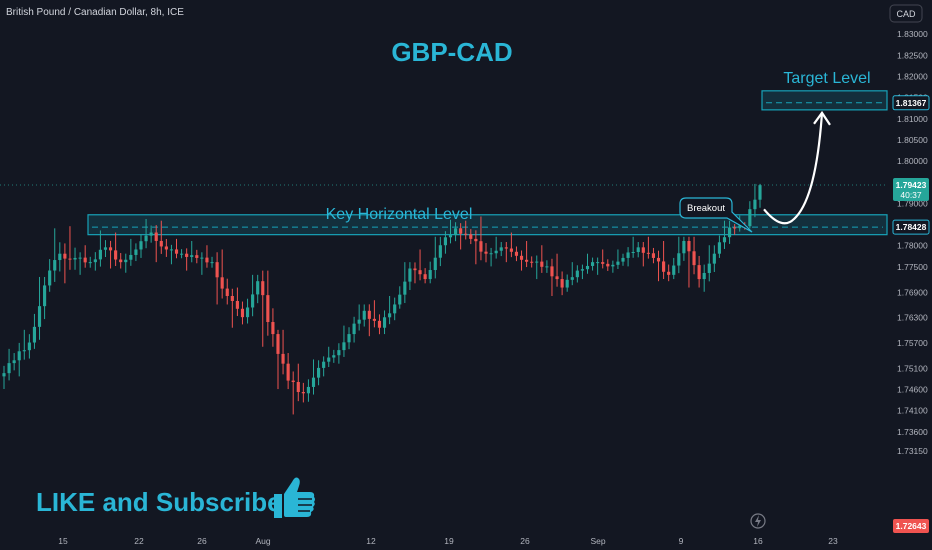 This screenshot has height=550, width=932. I want to click on x-tick-label: 23, so click(833, 541).